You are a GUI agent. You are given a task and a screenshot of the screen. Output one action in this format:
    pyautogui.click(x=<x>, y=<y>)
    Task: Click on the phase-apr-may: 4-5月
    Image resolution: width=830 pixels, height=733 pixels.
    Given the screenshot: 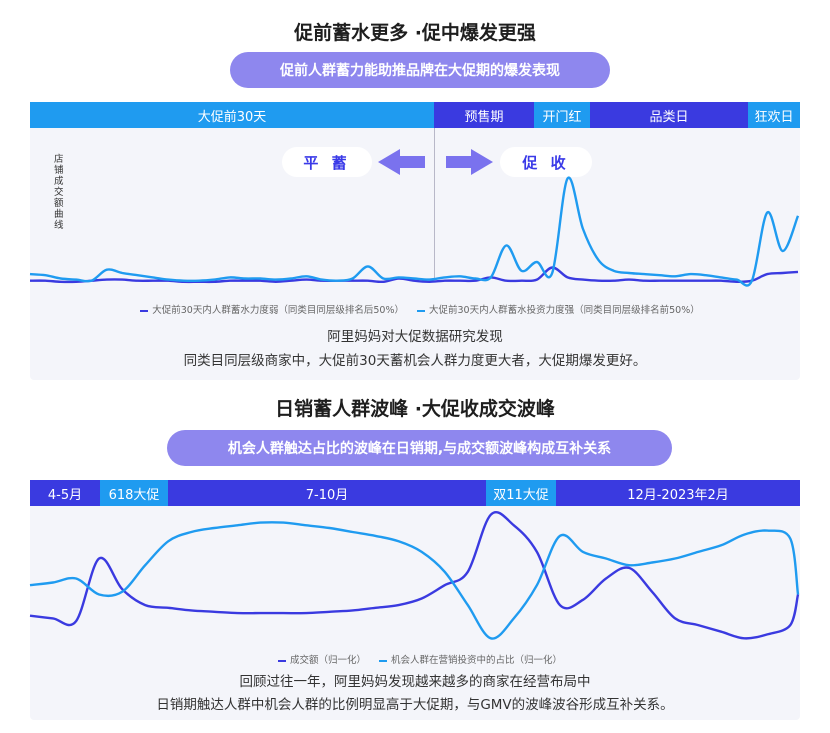 What is the action you would take?
    pyautogui.click(x=65, y=493)
    